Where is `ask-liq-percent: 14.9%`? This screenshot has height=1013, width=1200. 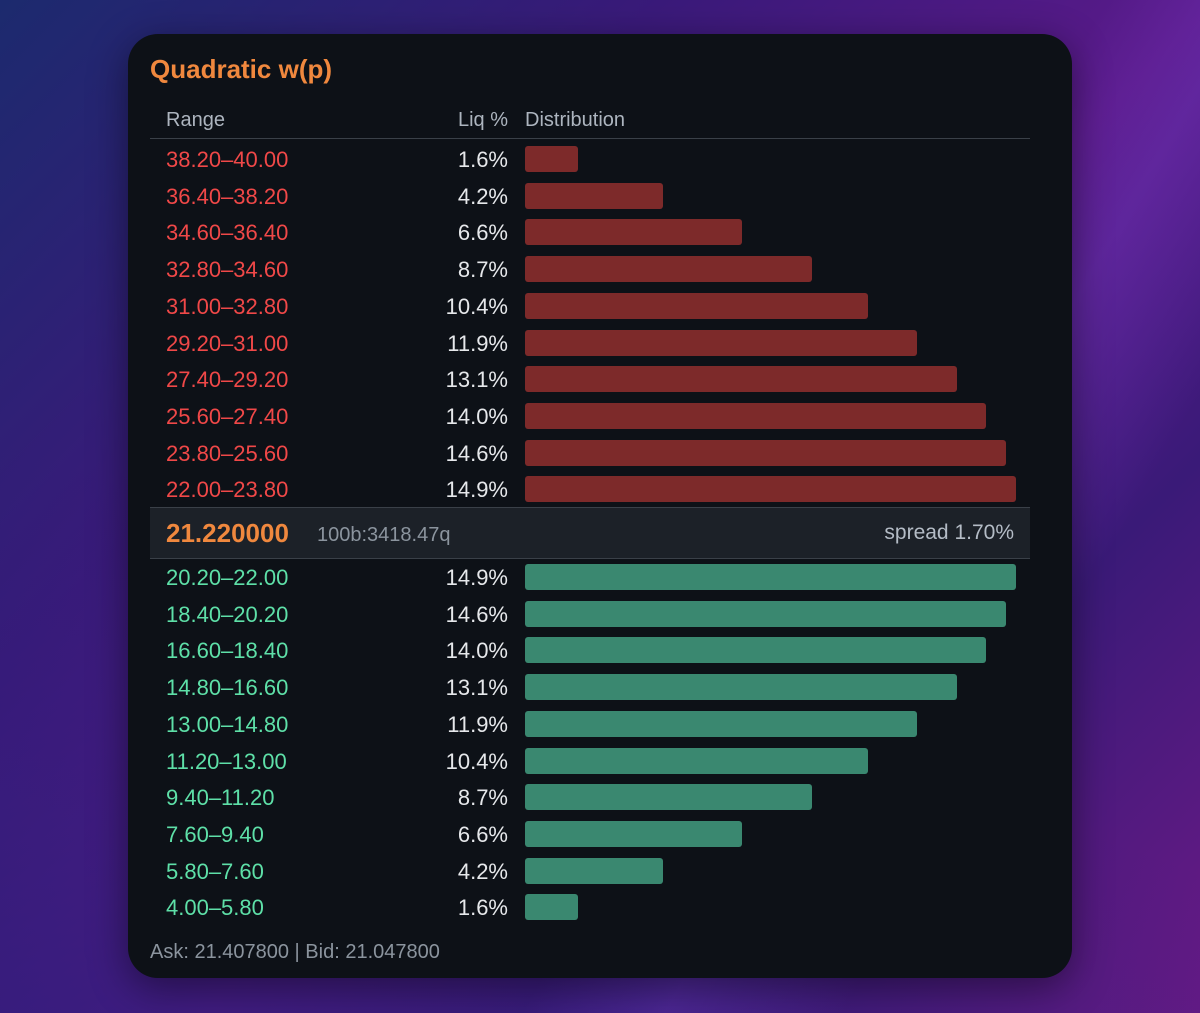 ask-liq-percent: 14.9% is located at coordinates (476, 490).